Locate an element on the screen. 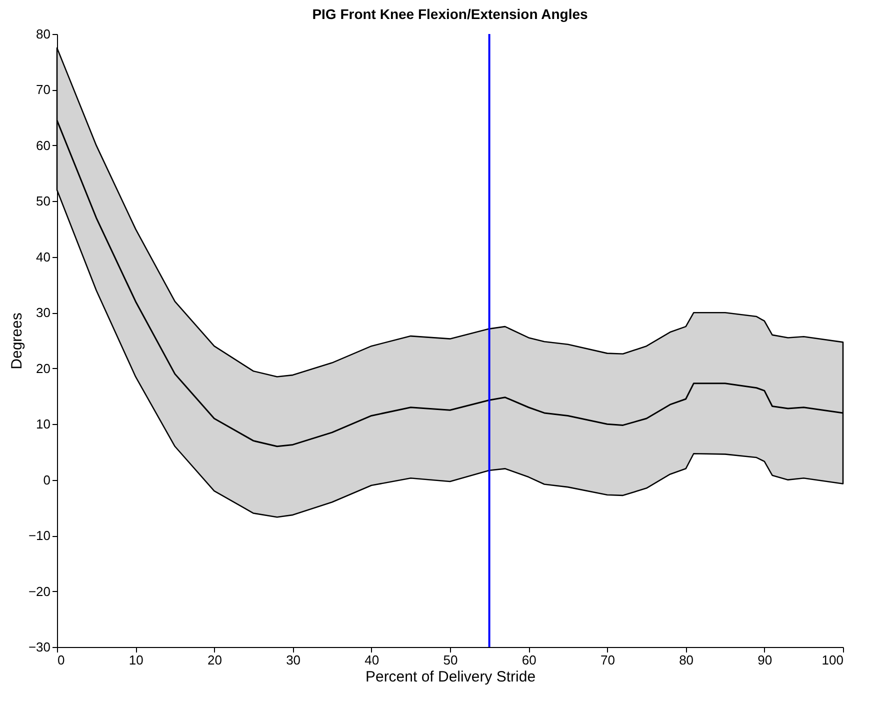 This screenshot has height=708, width=882. y-tick-label: 40 is located at coordinates (43, 256).